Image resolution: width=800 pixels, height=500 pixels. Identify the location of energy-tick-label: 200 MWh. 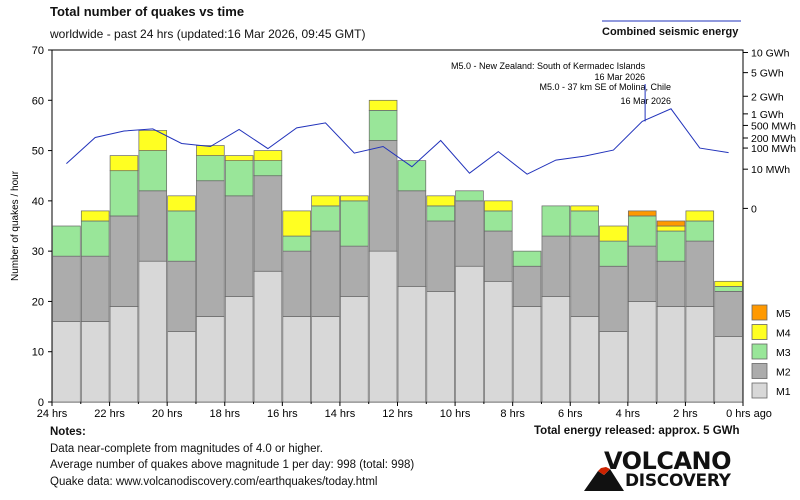
(773, 139).